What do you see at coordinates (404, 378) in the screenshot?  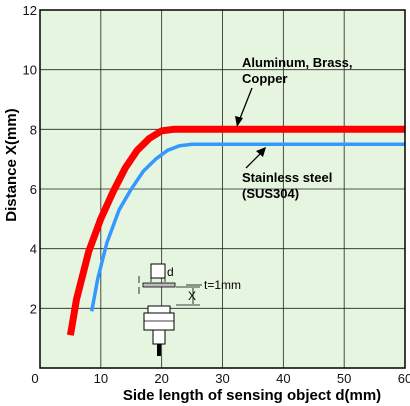 I see `x-tick-label-6: 60` at bounding box center [404, 378].